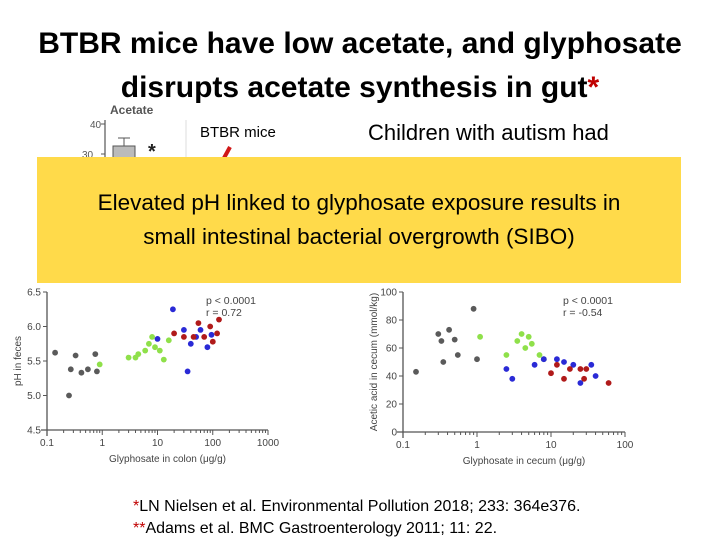 Image resolution: width=720 pixels, height=540 pixels. What do you see at coordinates (167, 459) in the screenshot?
I see `x-axis-label: Glyphosate in colon (μg/g)` at bounding box center [167, 459].